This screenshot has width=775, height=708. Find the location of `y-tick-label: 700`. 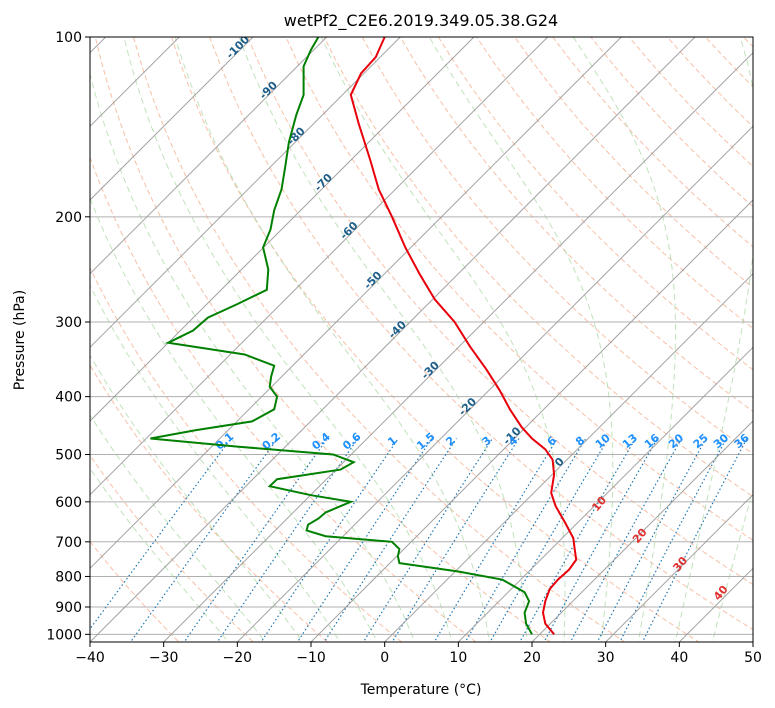

y-tick-label: 700 is located at coordinates (68, 543).